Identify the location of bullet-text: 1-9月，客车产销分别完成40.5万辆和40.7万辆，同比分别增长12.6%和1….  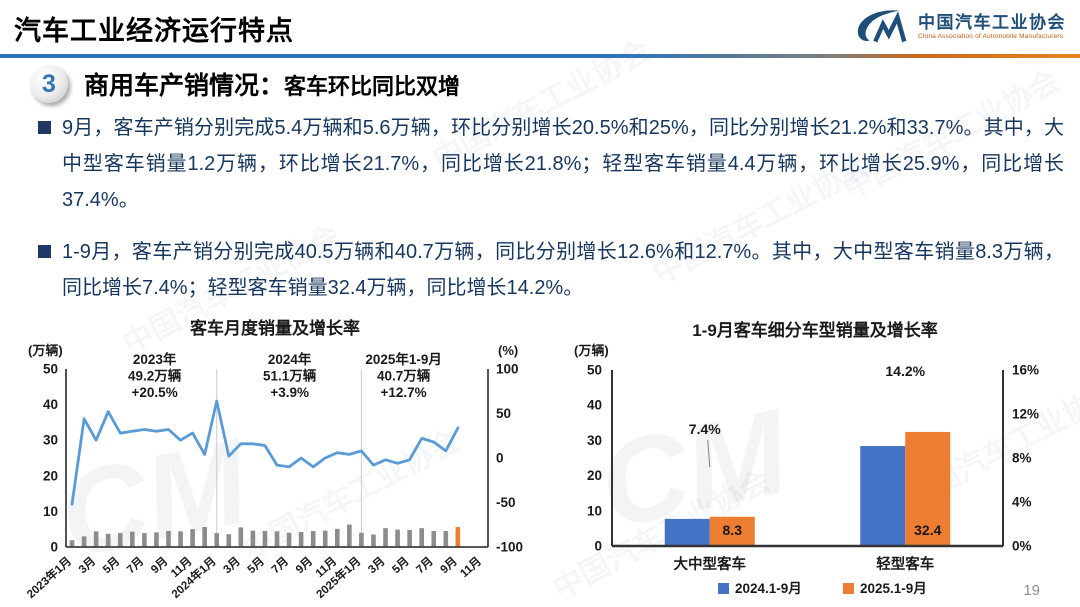
(563, 270).